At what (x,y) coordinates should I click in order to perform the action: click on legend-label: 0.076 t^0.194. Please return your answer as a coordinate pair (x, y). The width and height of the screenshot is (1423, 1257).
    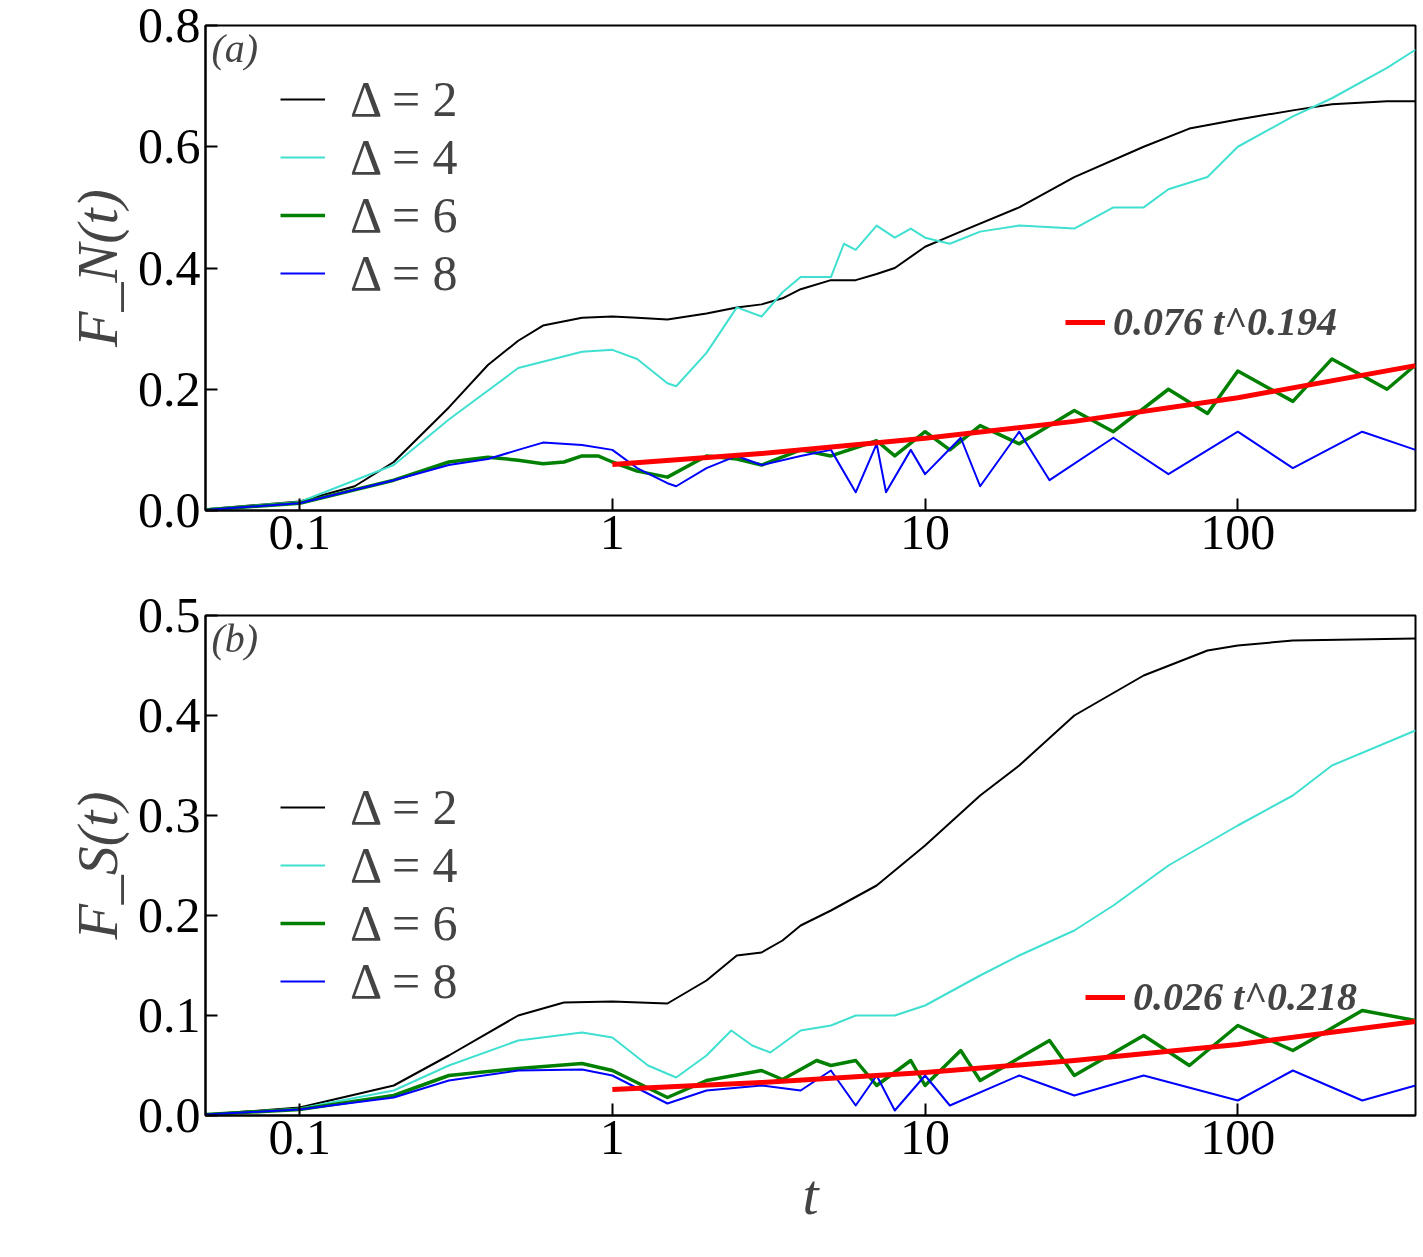
    Looking at the image, I should click on (1225, 321).